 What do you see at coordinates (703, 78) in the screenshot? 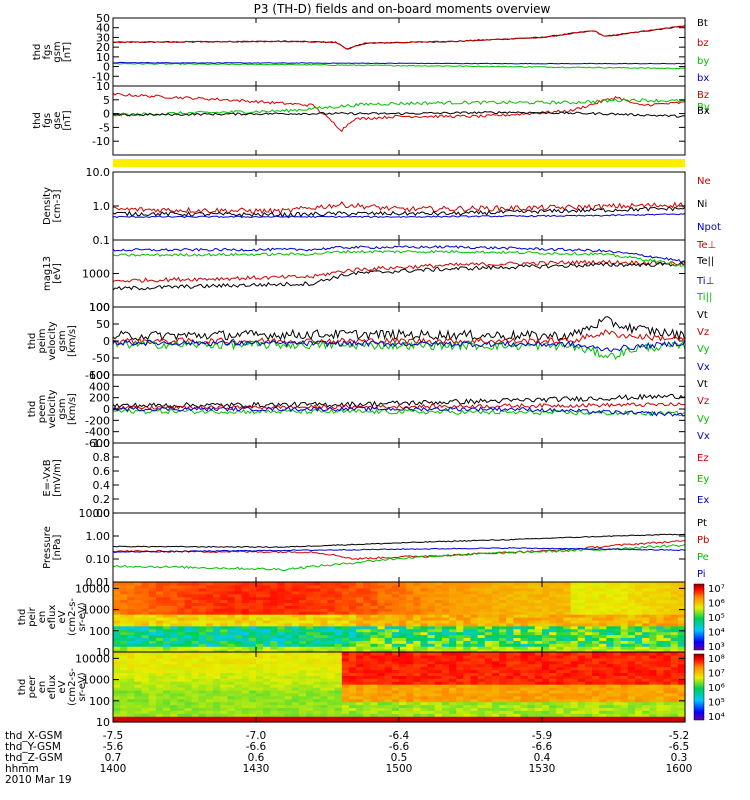
I see `legend-entry: bx` at bounding box center [703, 78].